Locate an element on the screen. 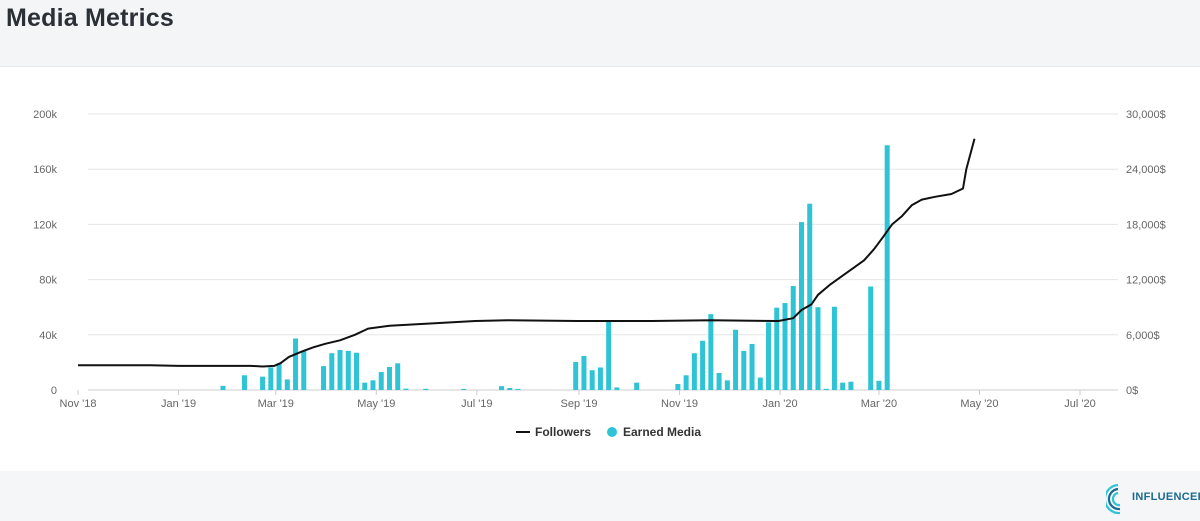 This screenshot has width=1200, height=521. x-tick-label: May '19 is located at coordinates (376, 404).